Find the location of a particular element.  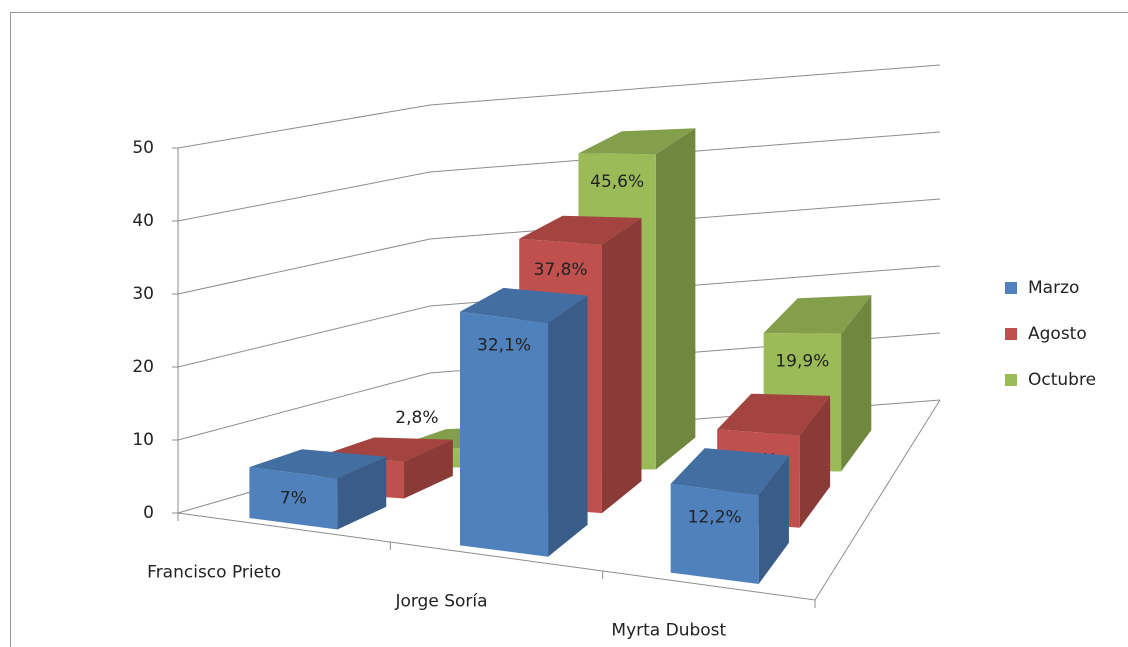

y-tick-label: 10 is located at coordinates (143, 440).